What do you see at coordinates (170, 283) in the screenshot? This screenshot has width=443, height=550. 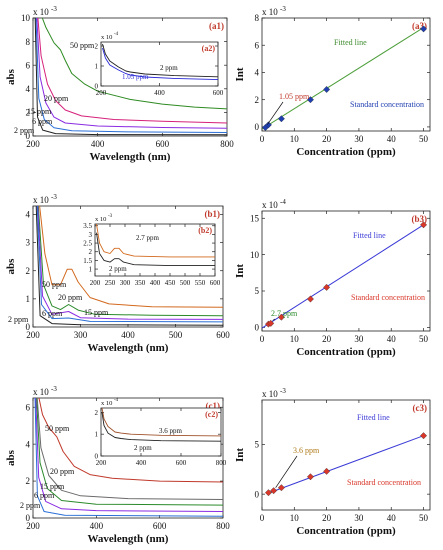 I see `x-tick-label: 450` at bounding box center [170, 283].